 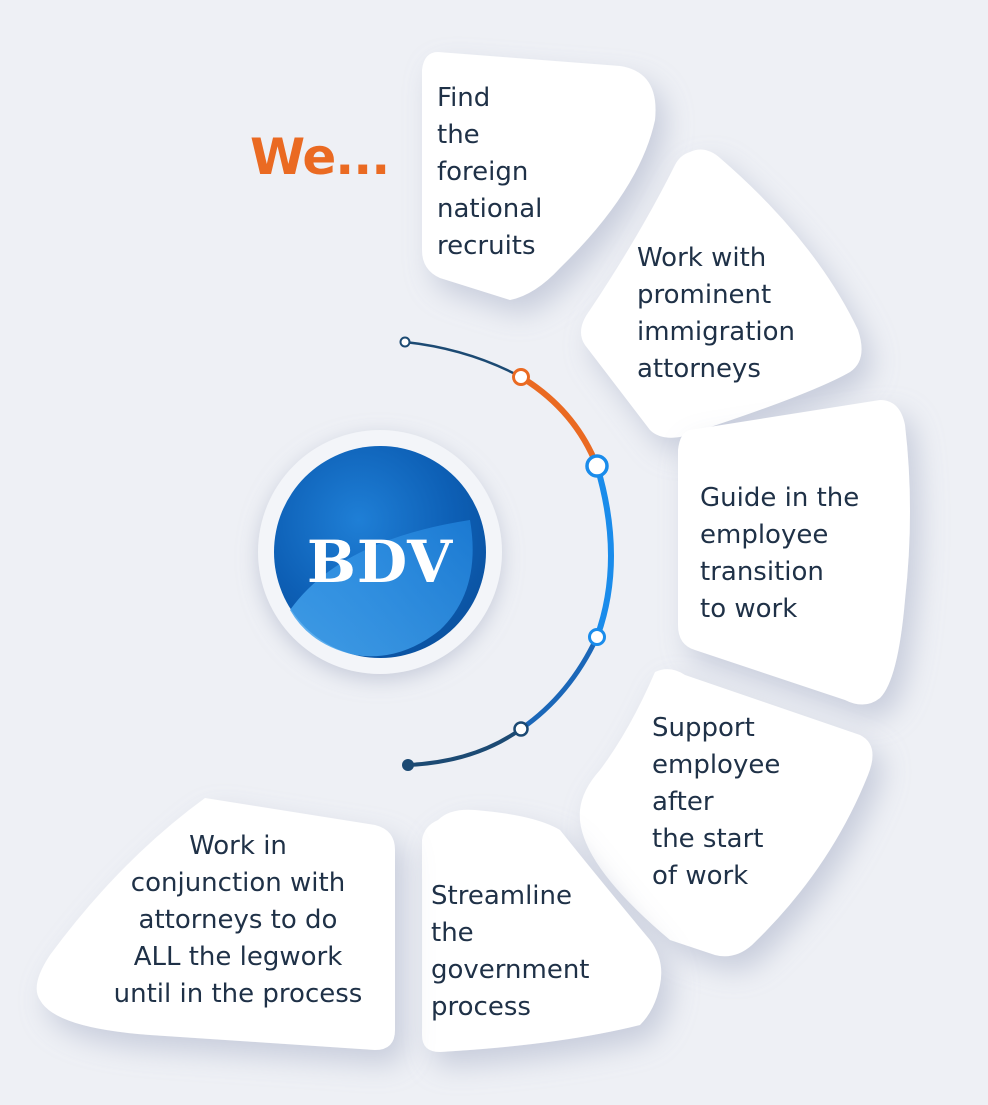 What do you see at coordinates (604, 551) in the screenshot?
I see `timeline-arc-blue` at bounding box center [604, 551].